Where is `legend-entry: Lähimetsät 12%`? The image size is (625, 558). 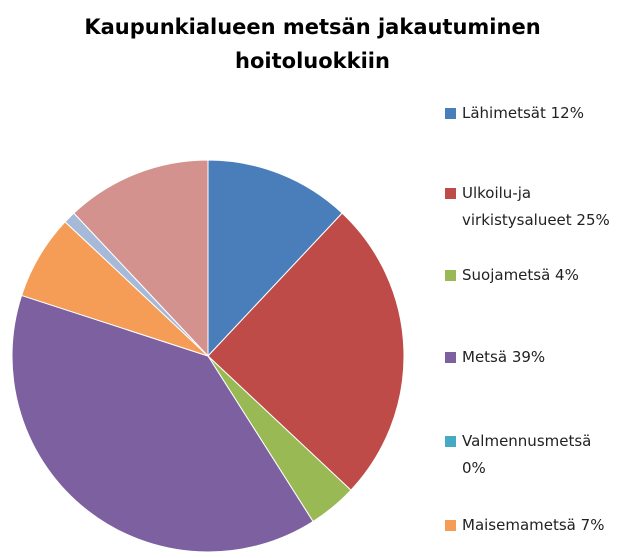
legend-entry: Lähimetsät 12% is located at coordinates (532, 113).